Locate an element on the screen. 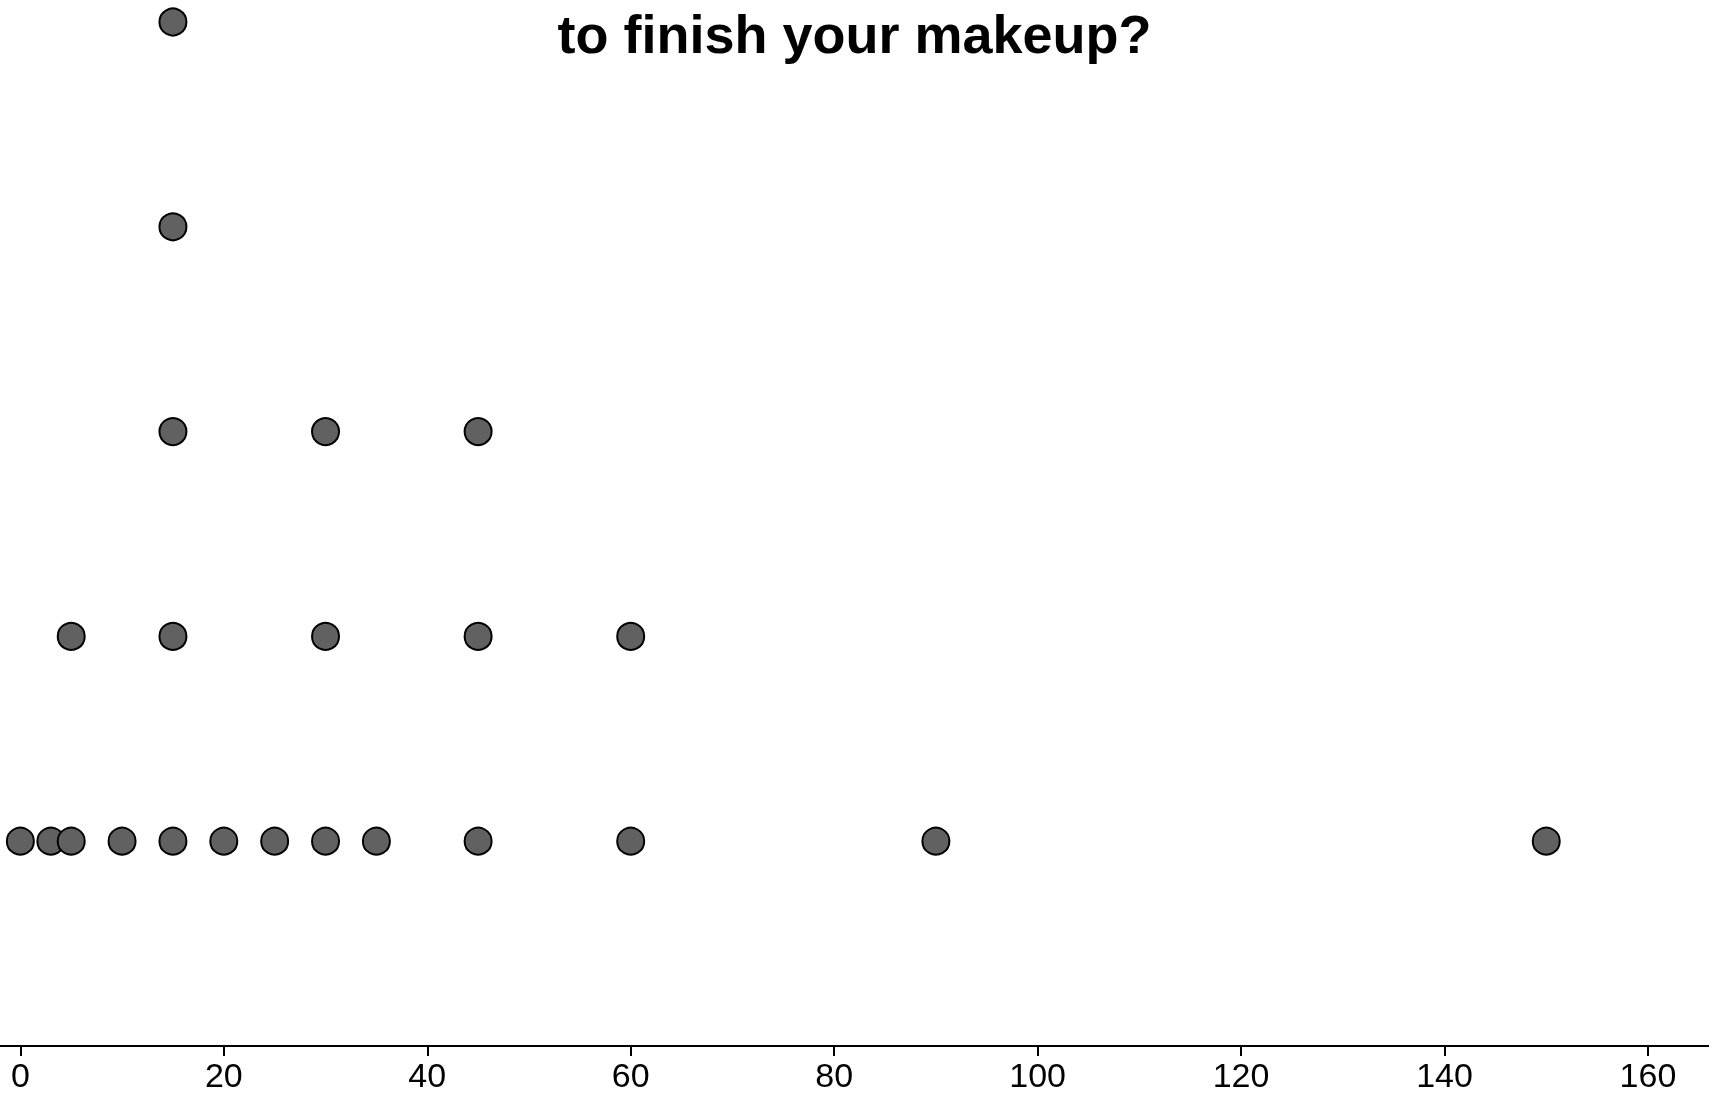 The height and width of the screenshot is (1104, 1709). x-tick-label: 140 is located at coordinates (1444, 1075).